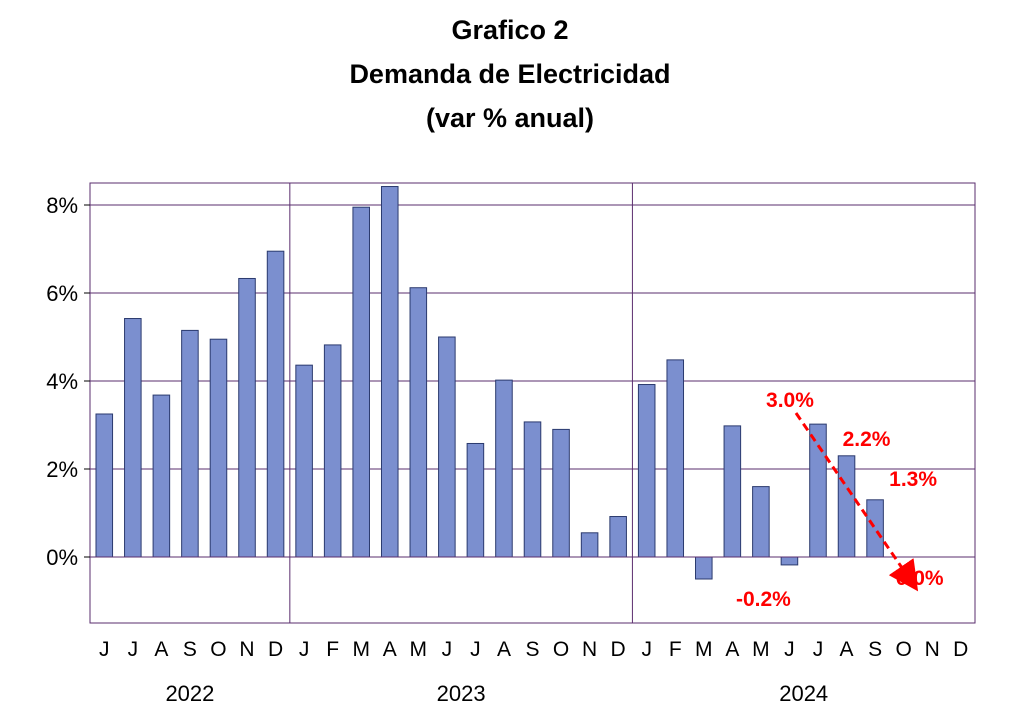  Describe the element at coordinates (920, 578) in the screenshot. I see `annotation-label: 0.0%` at that location.